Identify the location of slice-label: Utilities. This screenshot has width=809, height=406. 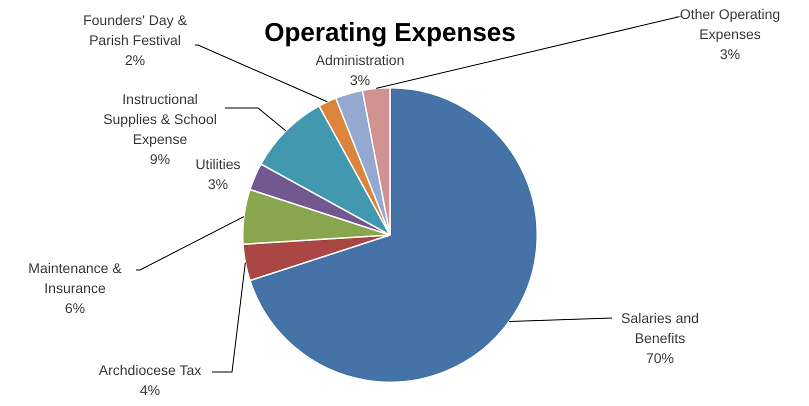
(218, 164).